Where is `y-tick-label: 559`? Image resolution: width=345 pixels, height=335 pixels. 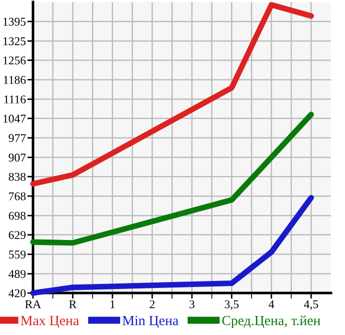 y-tick-label: 559 is located at coordinates (17, 254).